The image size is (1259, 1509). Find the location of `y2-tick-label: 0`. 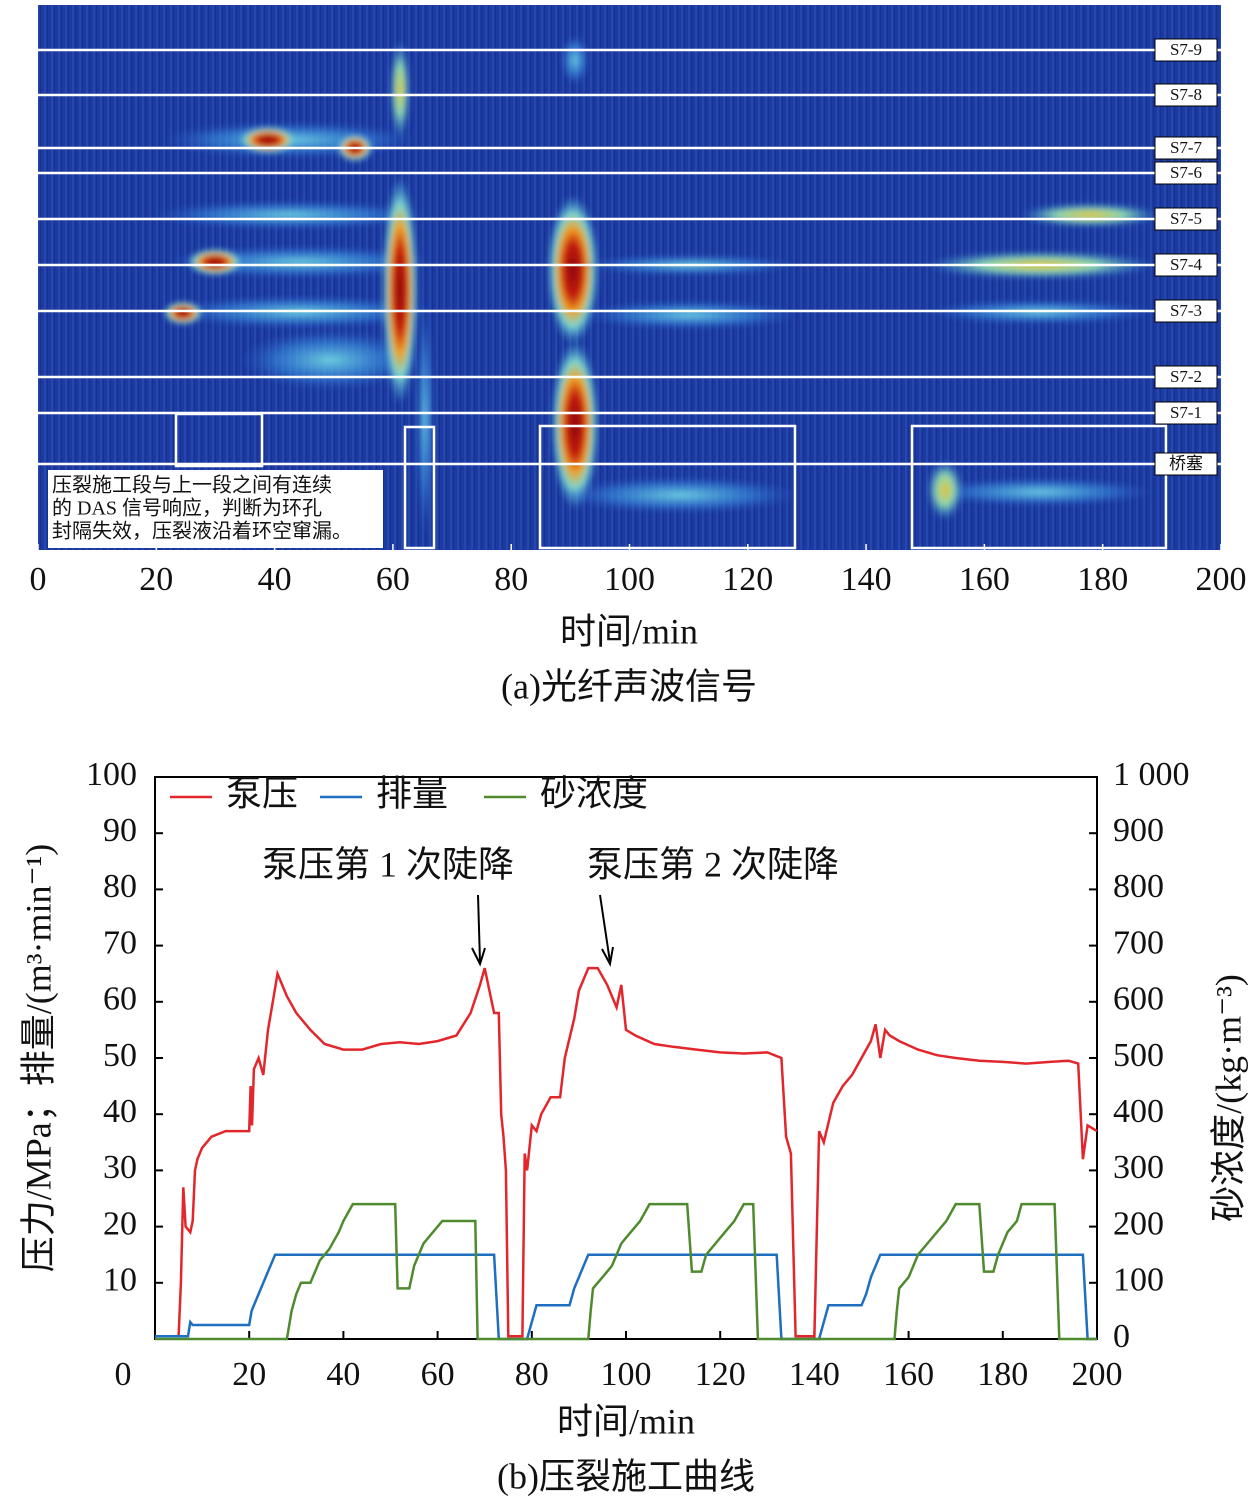

y2-tick-label: 0 is located at coordinates (1121, 1336).